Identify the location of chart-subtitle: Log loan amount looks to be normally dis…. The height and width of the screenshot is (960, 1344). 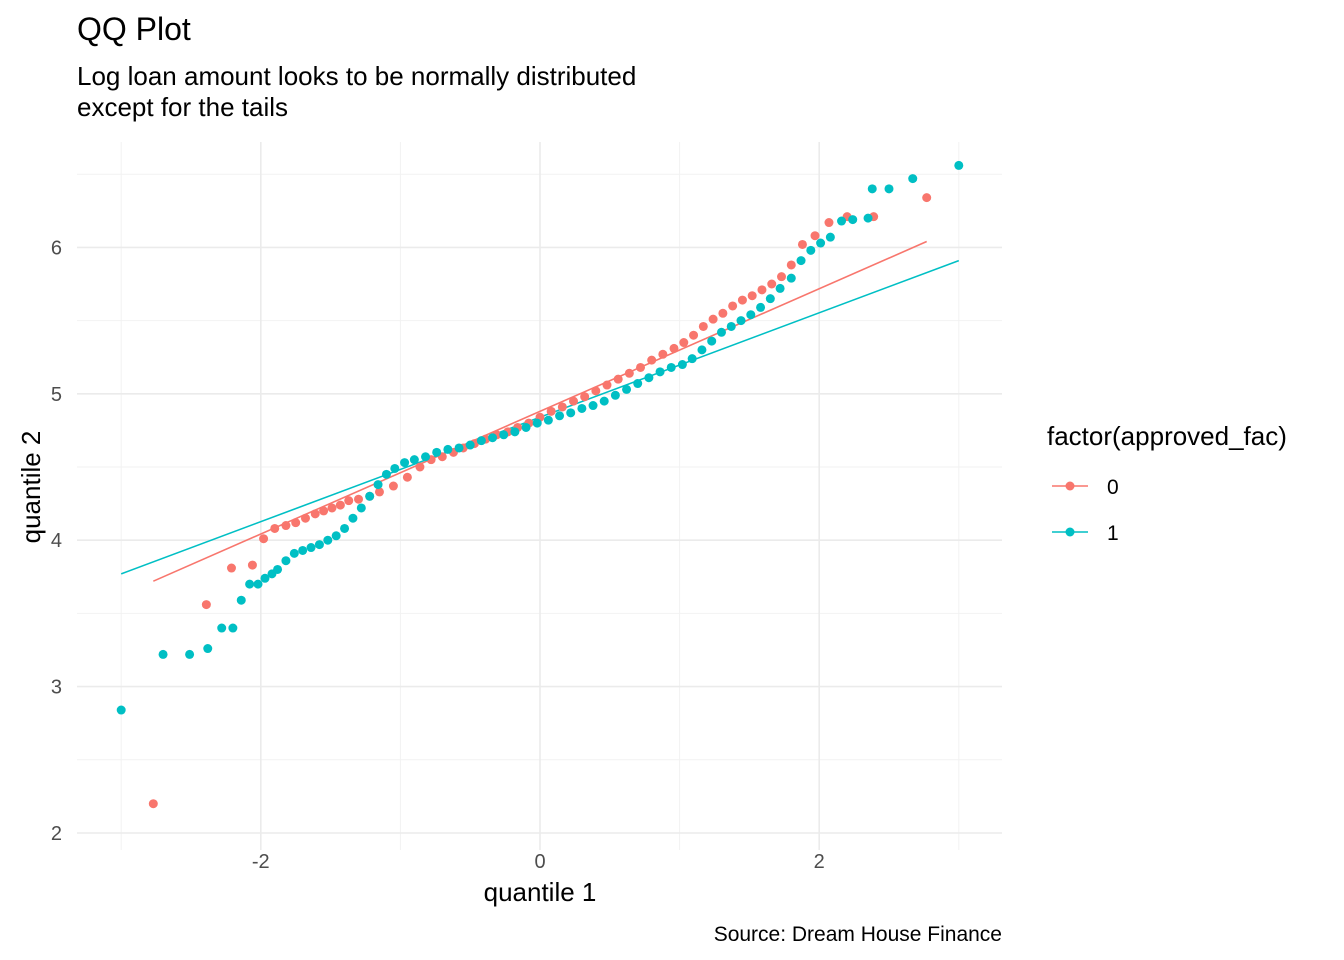
(356, 92).